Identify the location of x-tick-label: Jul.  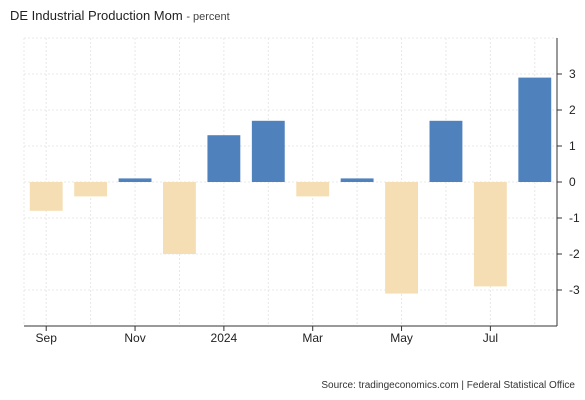
(490, 338).